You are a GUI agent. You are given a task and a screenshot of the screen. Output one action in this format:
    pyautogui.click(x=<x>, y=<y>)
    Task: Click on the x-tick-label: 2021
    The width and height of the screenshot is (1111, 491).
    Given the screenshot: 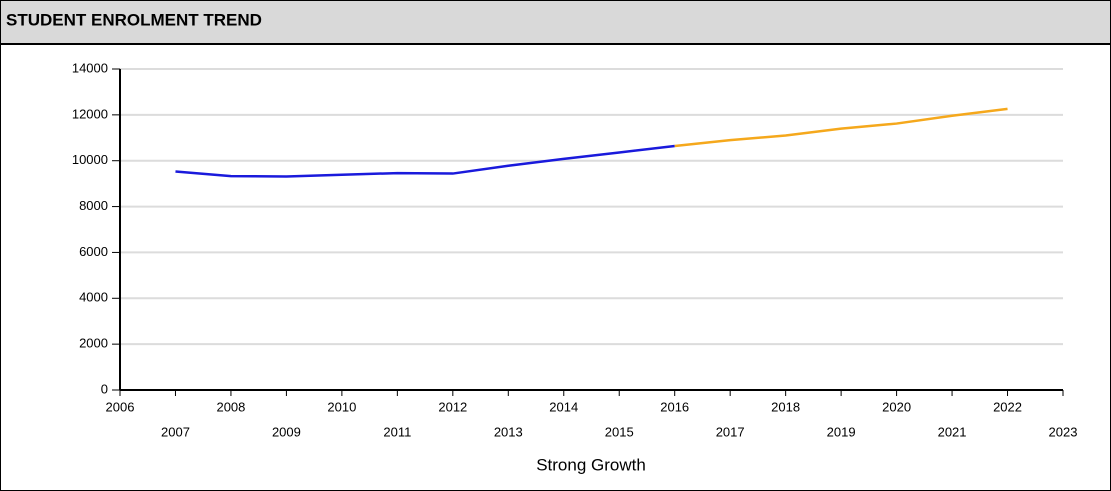 What is the action you would take?
    pyautogui.click(x=952, y=431)
    